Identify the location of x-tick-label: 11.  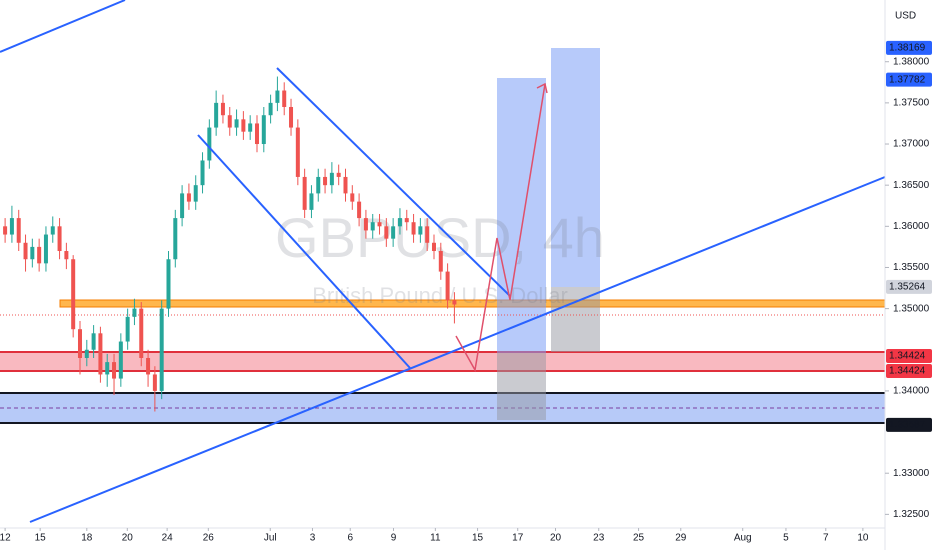
(435, 538).